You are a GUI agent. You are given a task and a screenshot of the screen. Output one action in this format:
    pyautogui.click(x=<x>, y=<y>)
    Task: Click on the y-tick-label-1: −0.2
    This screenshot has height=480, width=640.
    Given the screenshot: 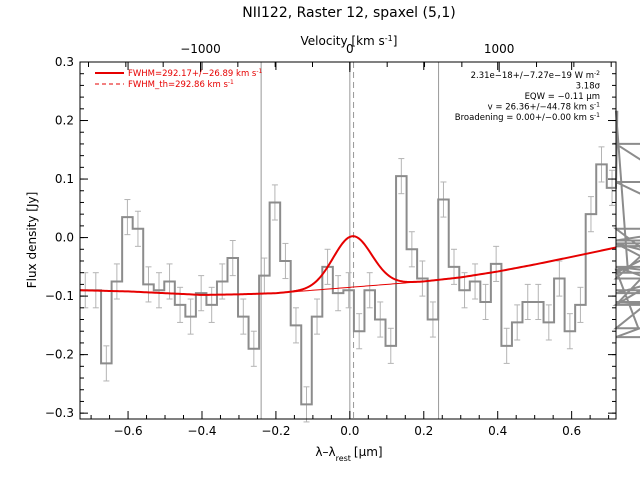 What is the action you would take?
    pyautogui.click(x=59, y=355)
    